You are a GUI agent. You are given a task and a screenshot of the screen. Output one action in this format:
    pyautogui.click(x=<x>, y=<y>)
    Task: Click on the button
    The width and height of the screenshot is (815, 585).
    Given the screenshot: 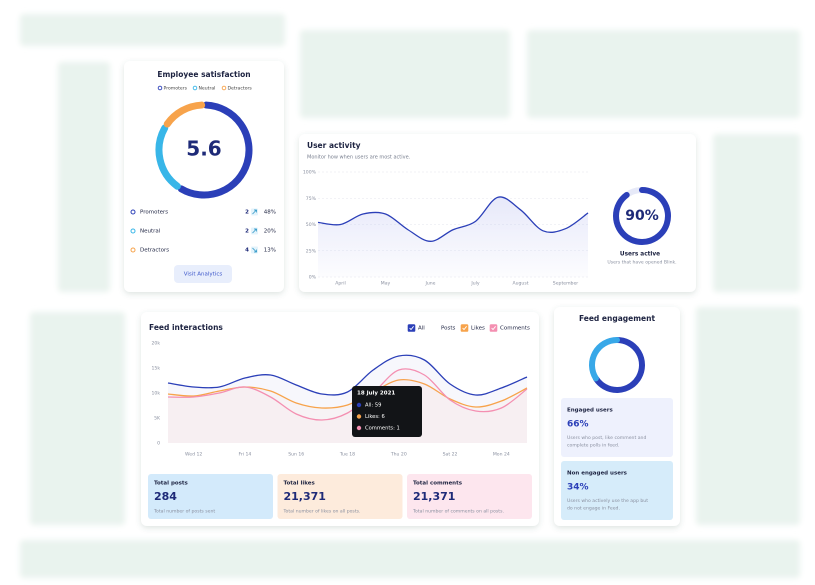 What is the action you would take?
    pyautogui.click(x=203, y=274)
    